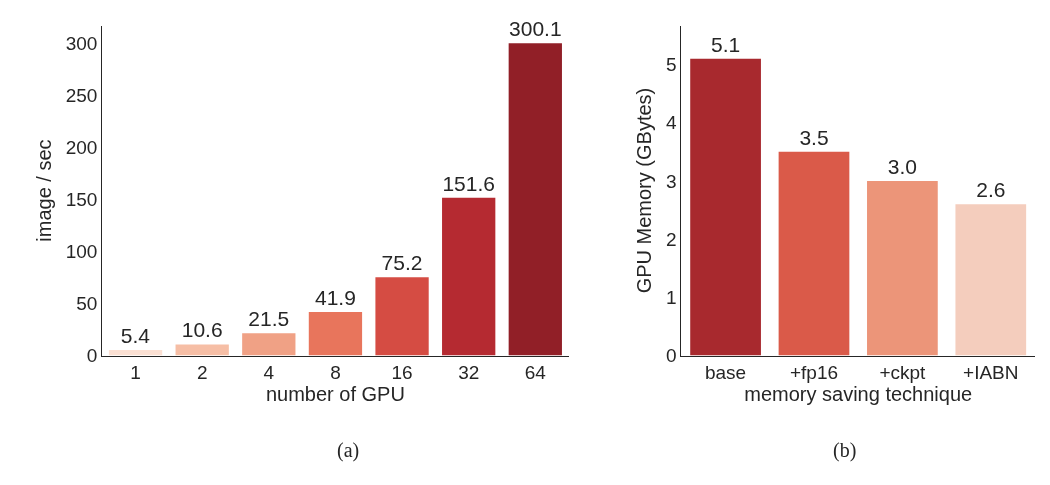 This screenshot has width=1050, height=485. What do you see at coordinates (468, 183) in the screenshot?
I see `data-label: 151.6` at bounding box center [468, 183].